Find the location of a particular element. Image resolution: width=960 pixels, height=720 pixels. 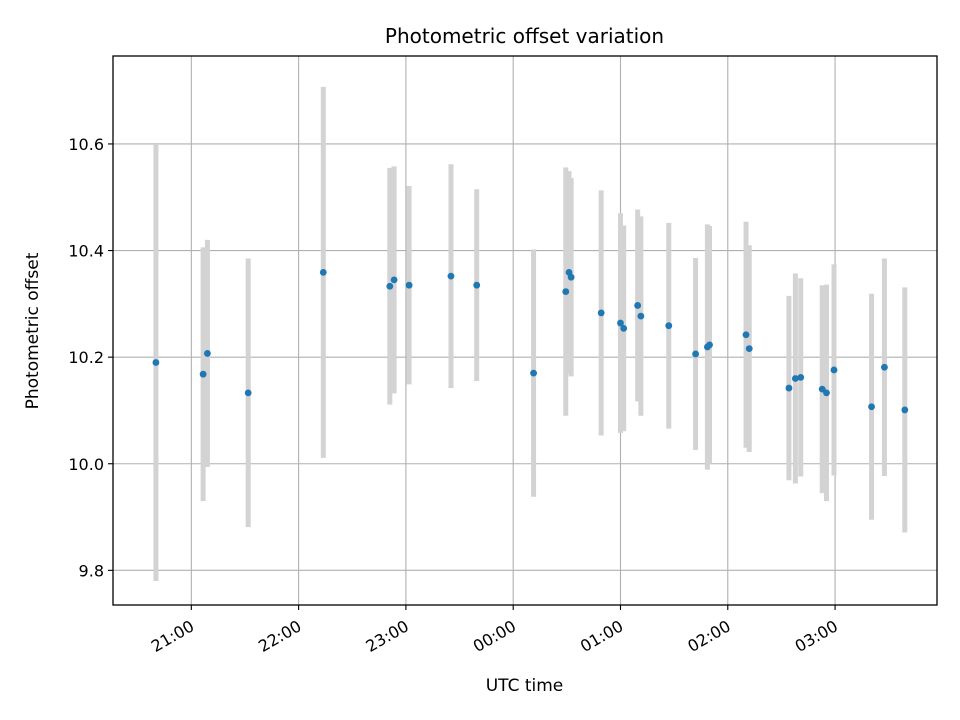

y-tick-label: 10.6 is located at coordinates (86, 144).